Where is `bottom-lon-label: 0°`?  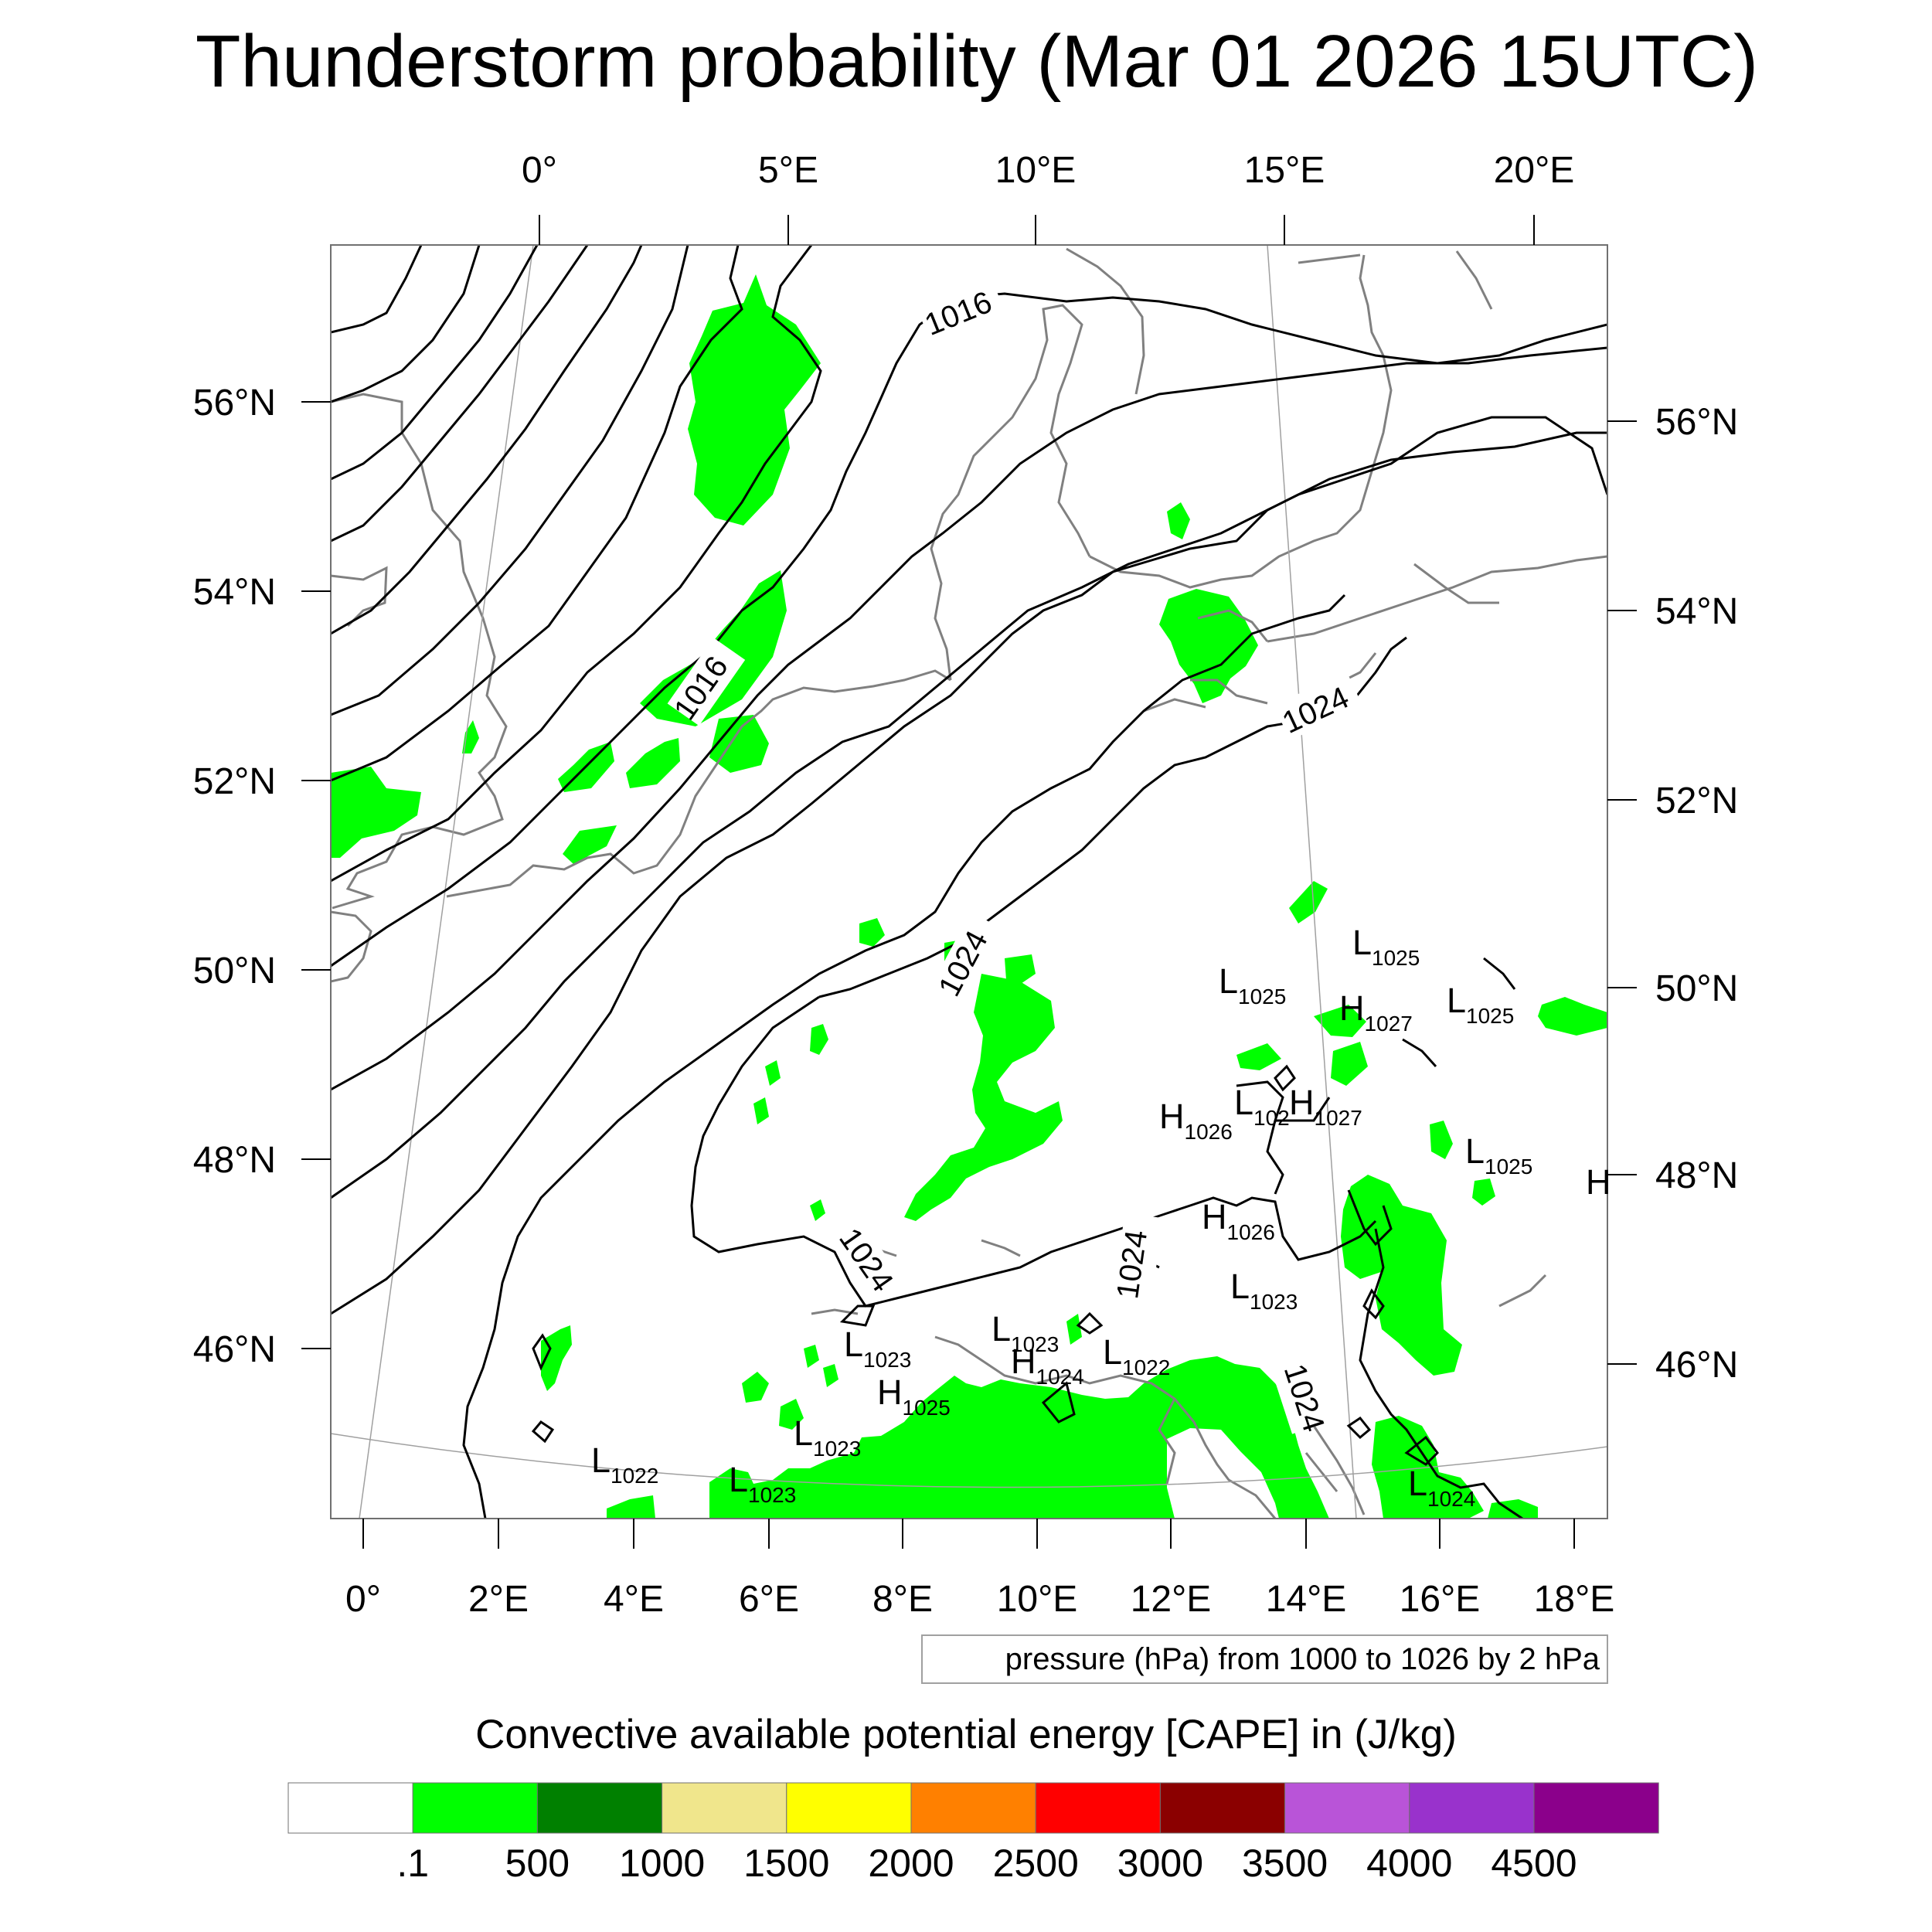 bottom-lon-label: 0° is located at coordinates (363, 1600).